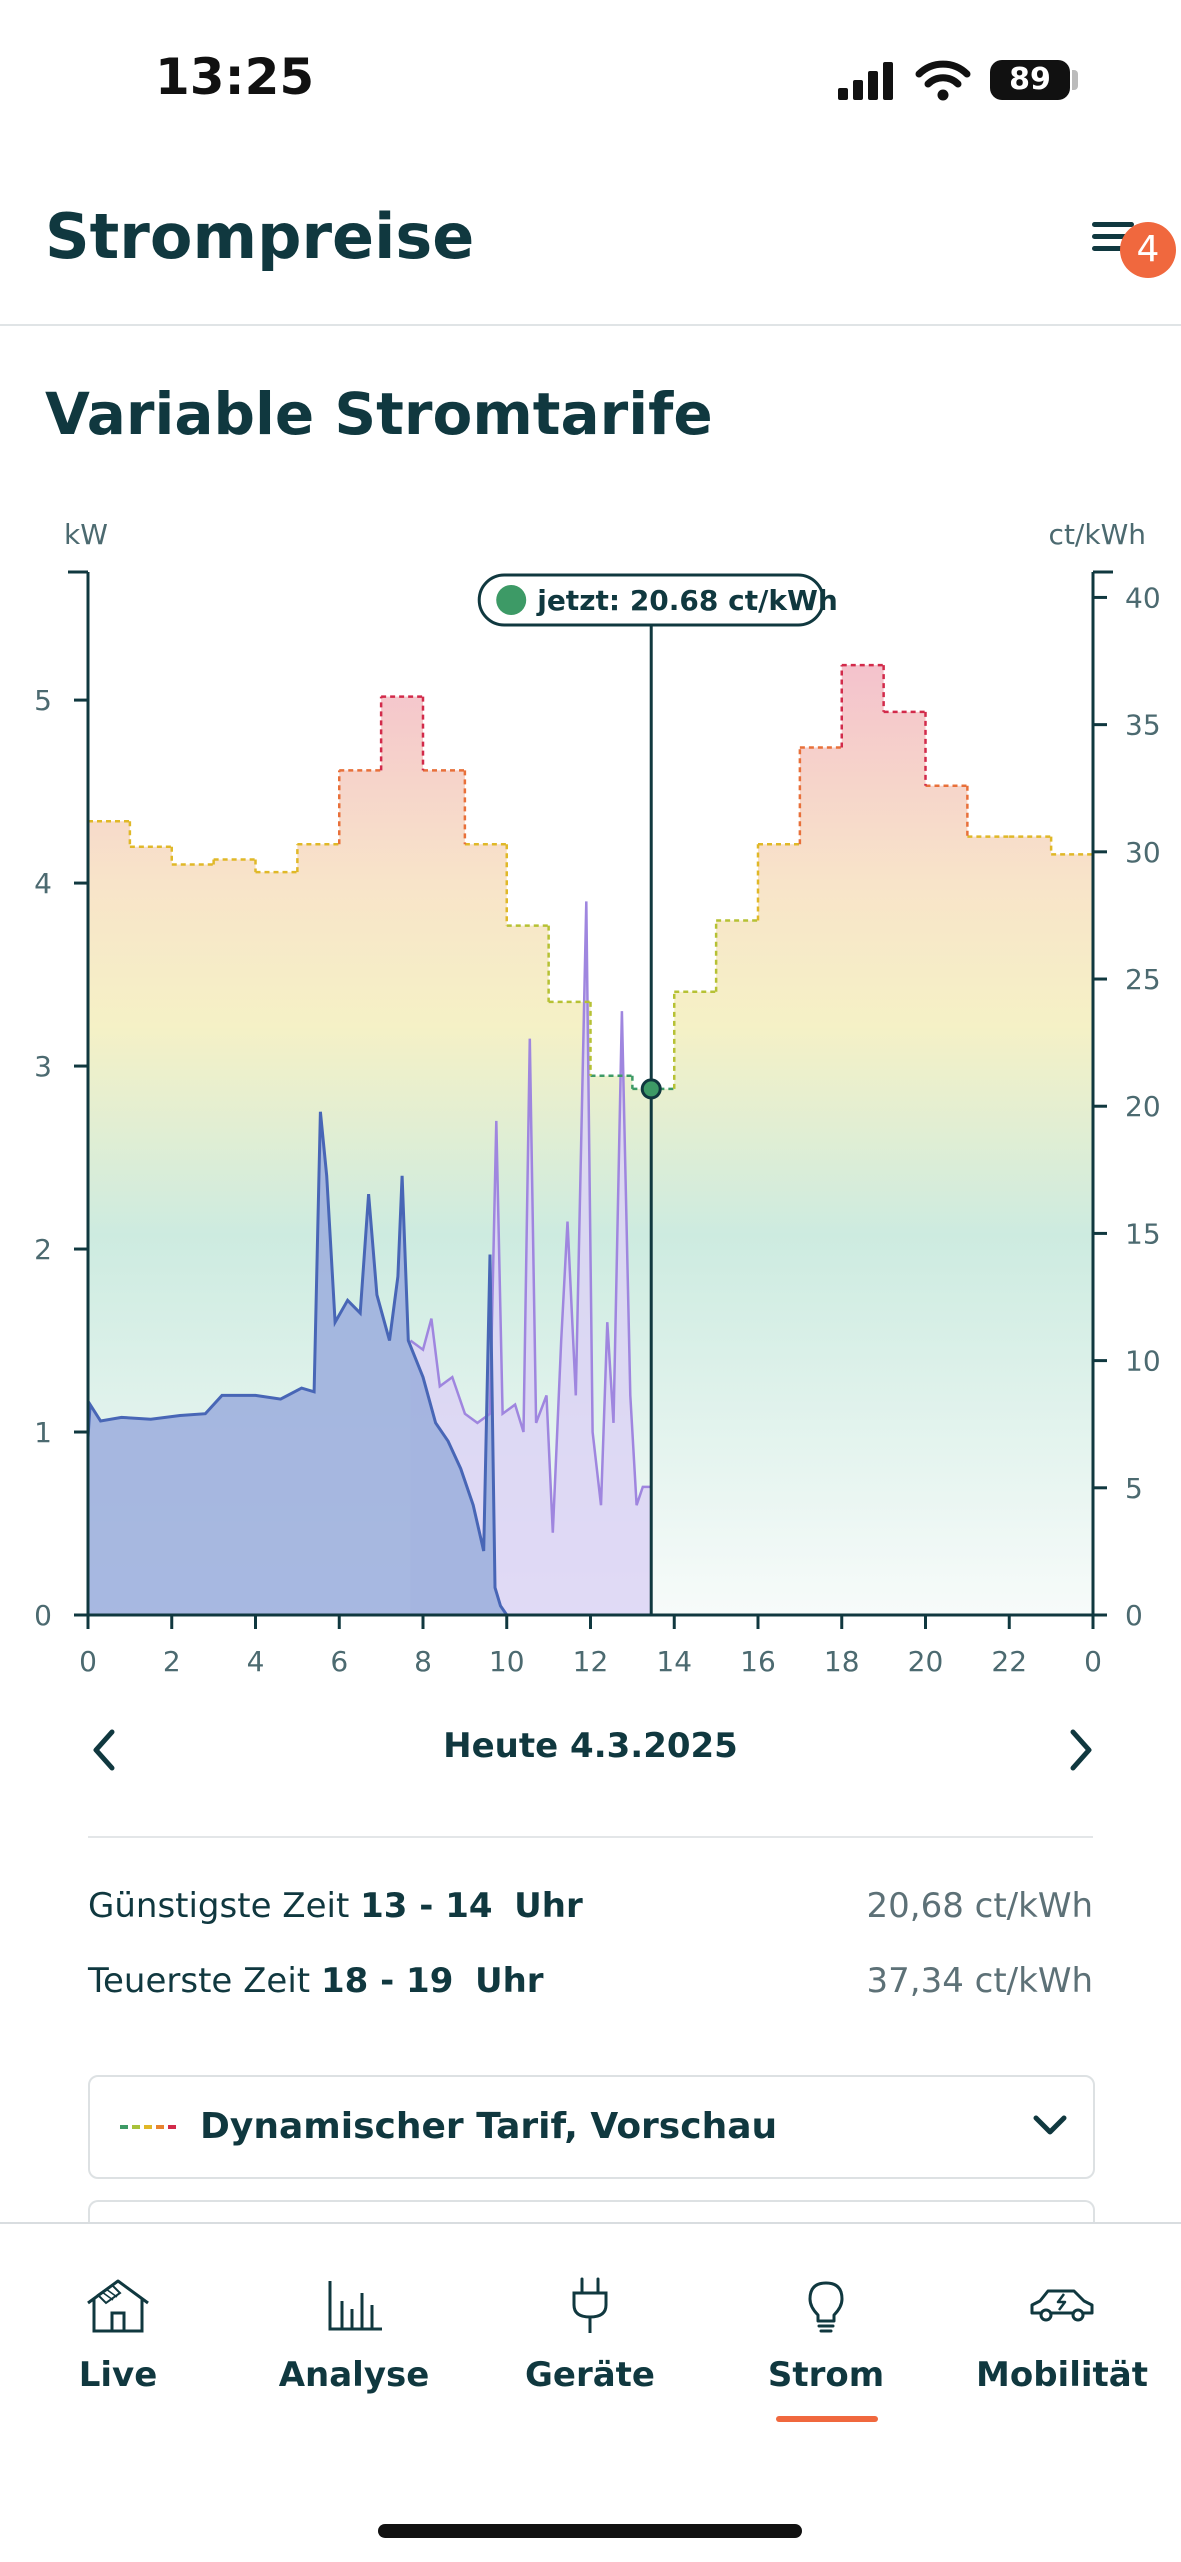 This screenshot has height=2562, width=1181. Describe the element at coordinates (826, 2335) in the screenshot. I see `nav-item-strom: Strom` at that location.